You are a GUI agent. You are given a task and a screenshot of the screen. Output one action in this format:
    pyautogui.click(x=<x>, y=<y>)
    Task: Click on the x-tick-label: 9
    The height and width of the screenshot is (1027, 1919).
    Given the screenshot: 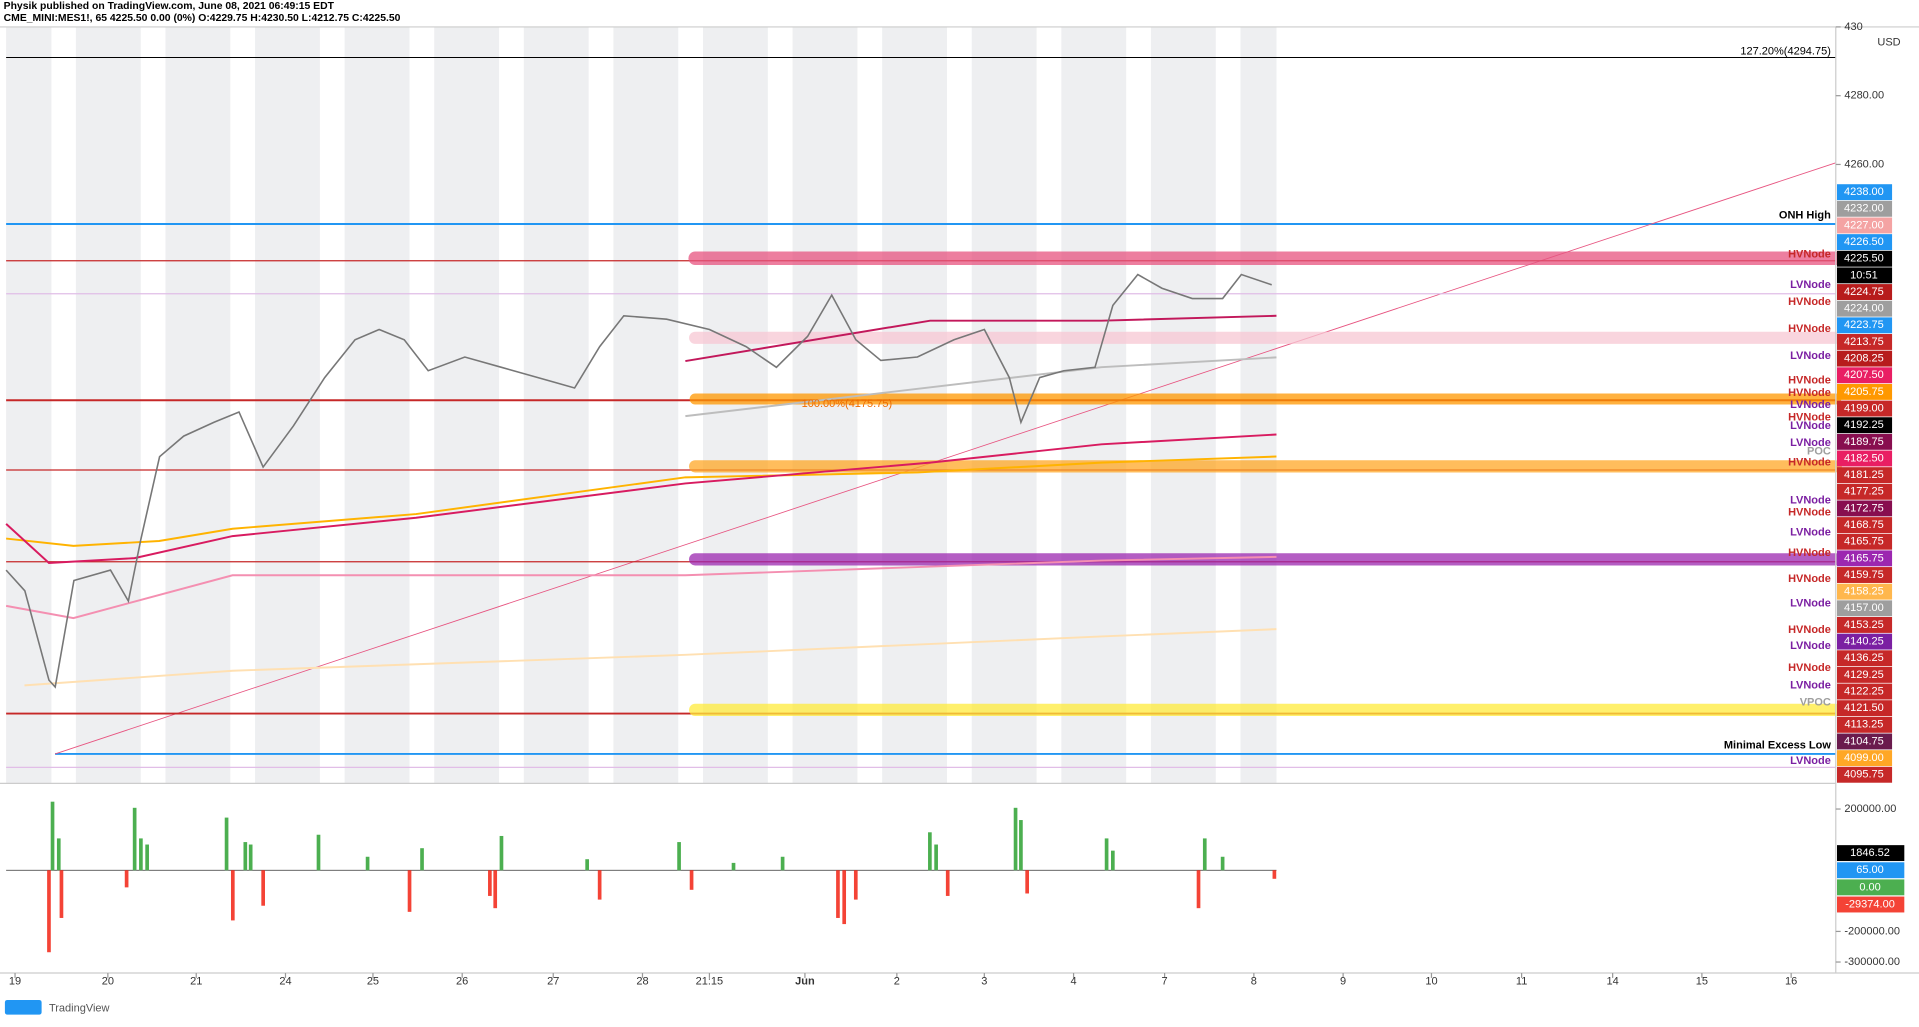 What is the action you would take?
    pyautogui.click(x=1343, y=982)
    